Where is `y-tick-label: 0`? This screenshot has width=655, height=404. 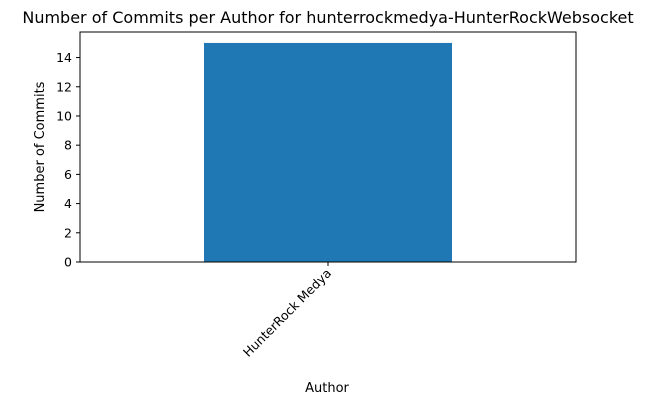
y-tick-label: 0 is located at coordinates (68, 262).